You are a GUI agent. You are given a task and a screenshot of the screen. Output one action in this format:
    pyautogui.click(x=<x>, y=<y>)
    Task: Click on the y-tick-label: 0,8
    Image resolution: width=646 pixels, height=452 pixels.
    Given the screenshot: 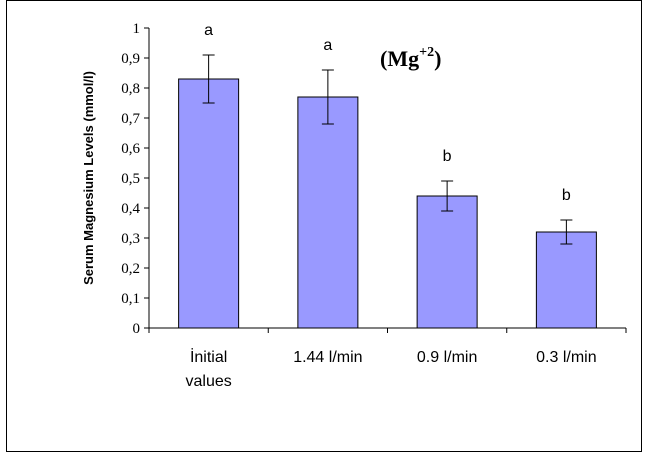 What is the action you would take?
    pyautogui.click(x=130, y=89)
    